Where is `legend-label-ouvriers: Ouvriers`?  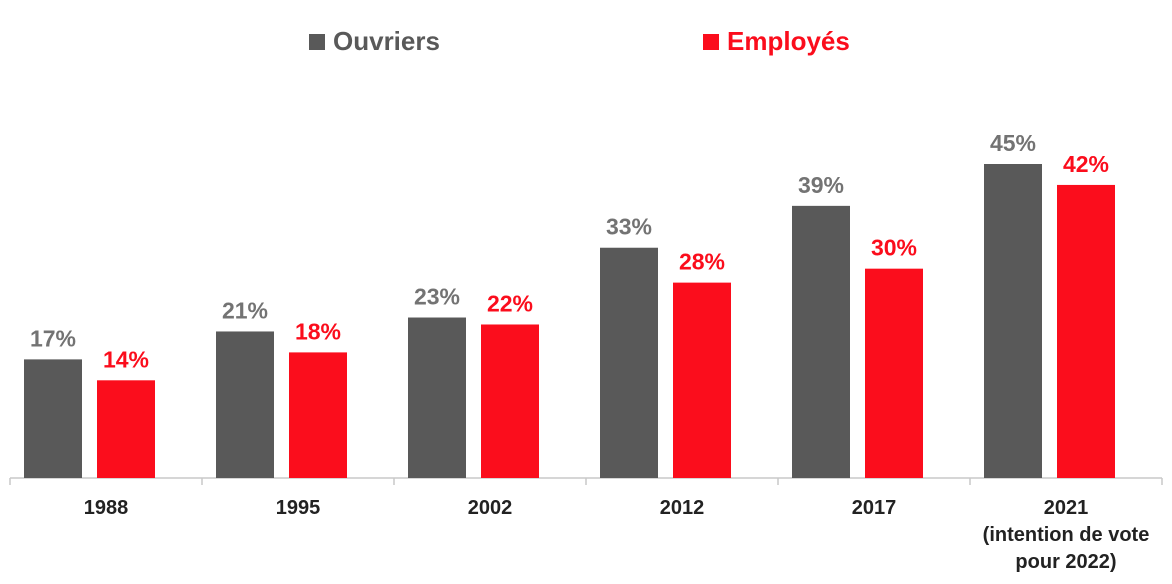
legend-label-ouvriers: Ouvriers is located at coordinates (386, 41).